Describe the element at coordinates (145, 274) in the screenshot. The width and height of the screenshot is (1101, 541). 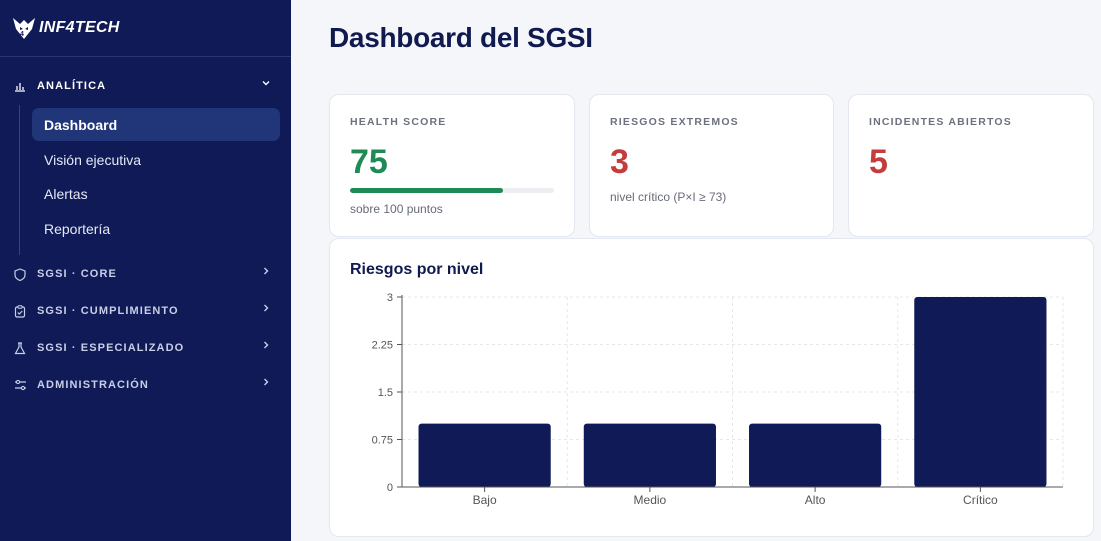
I see `nav-section-sgsi-core: SGSI · CORE` at that location.